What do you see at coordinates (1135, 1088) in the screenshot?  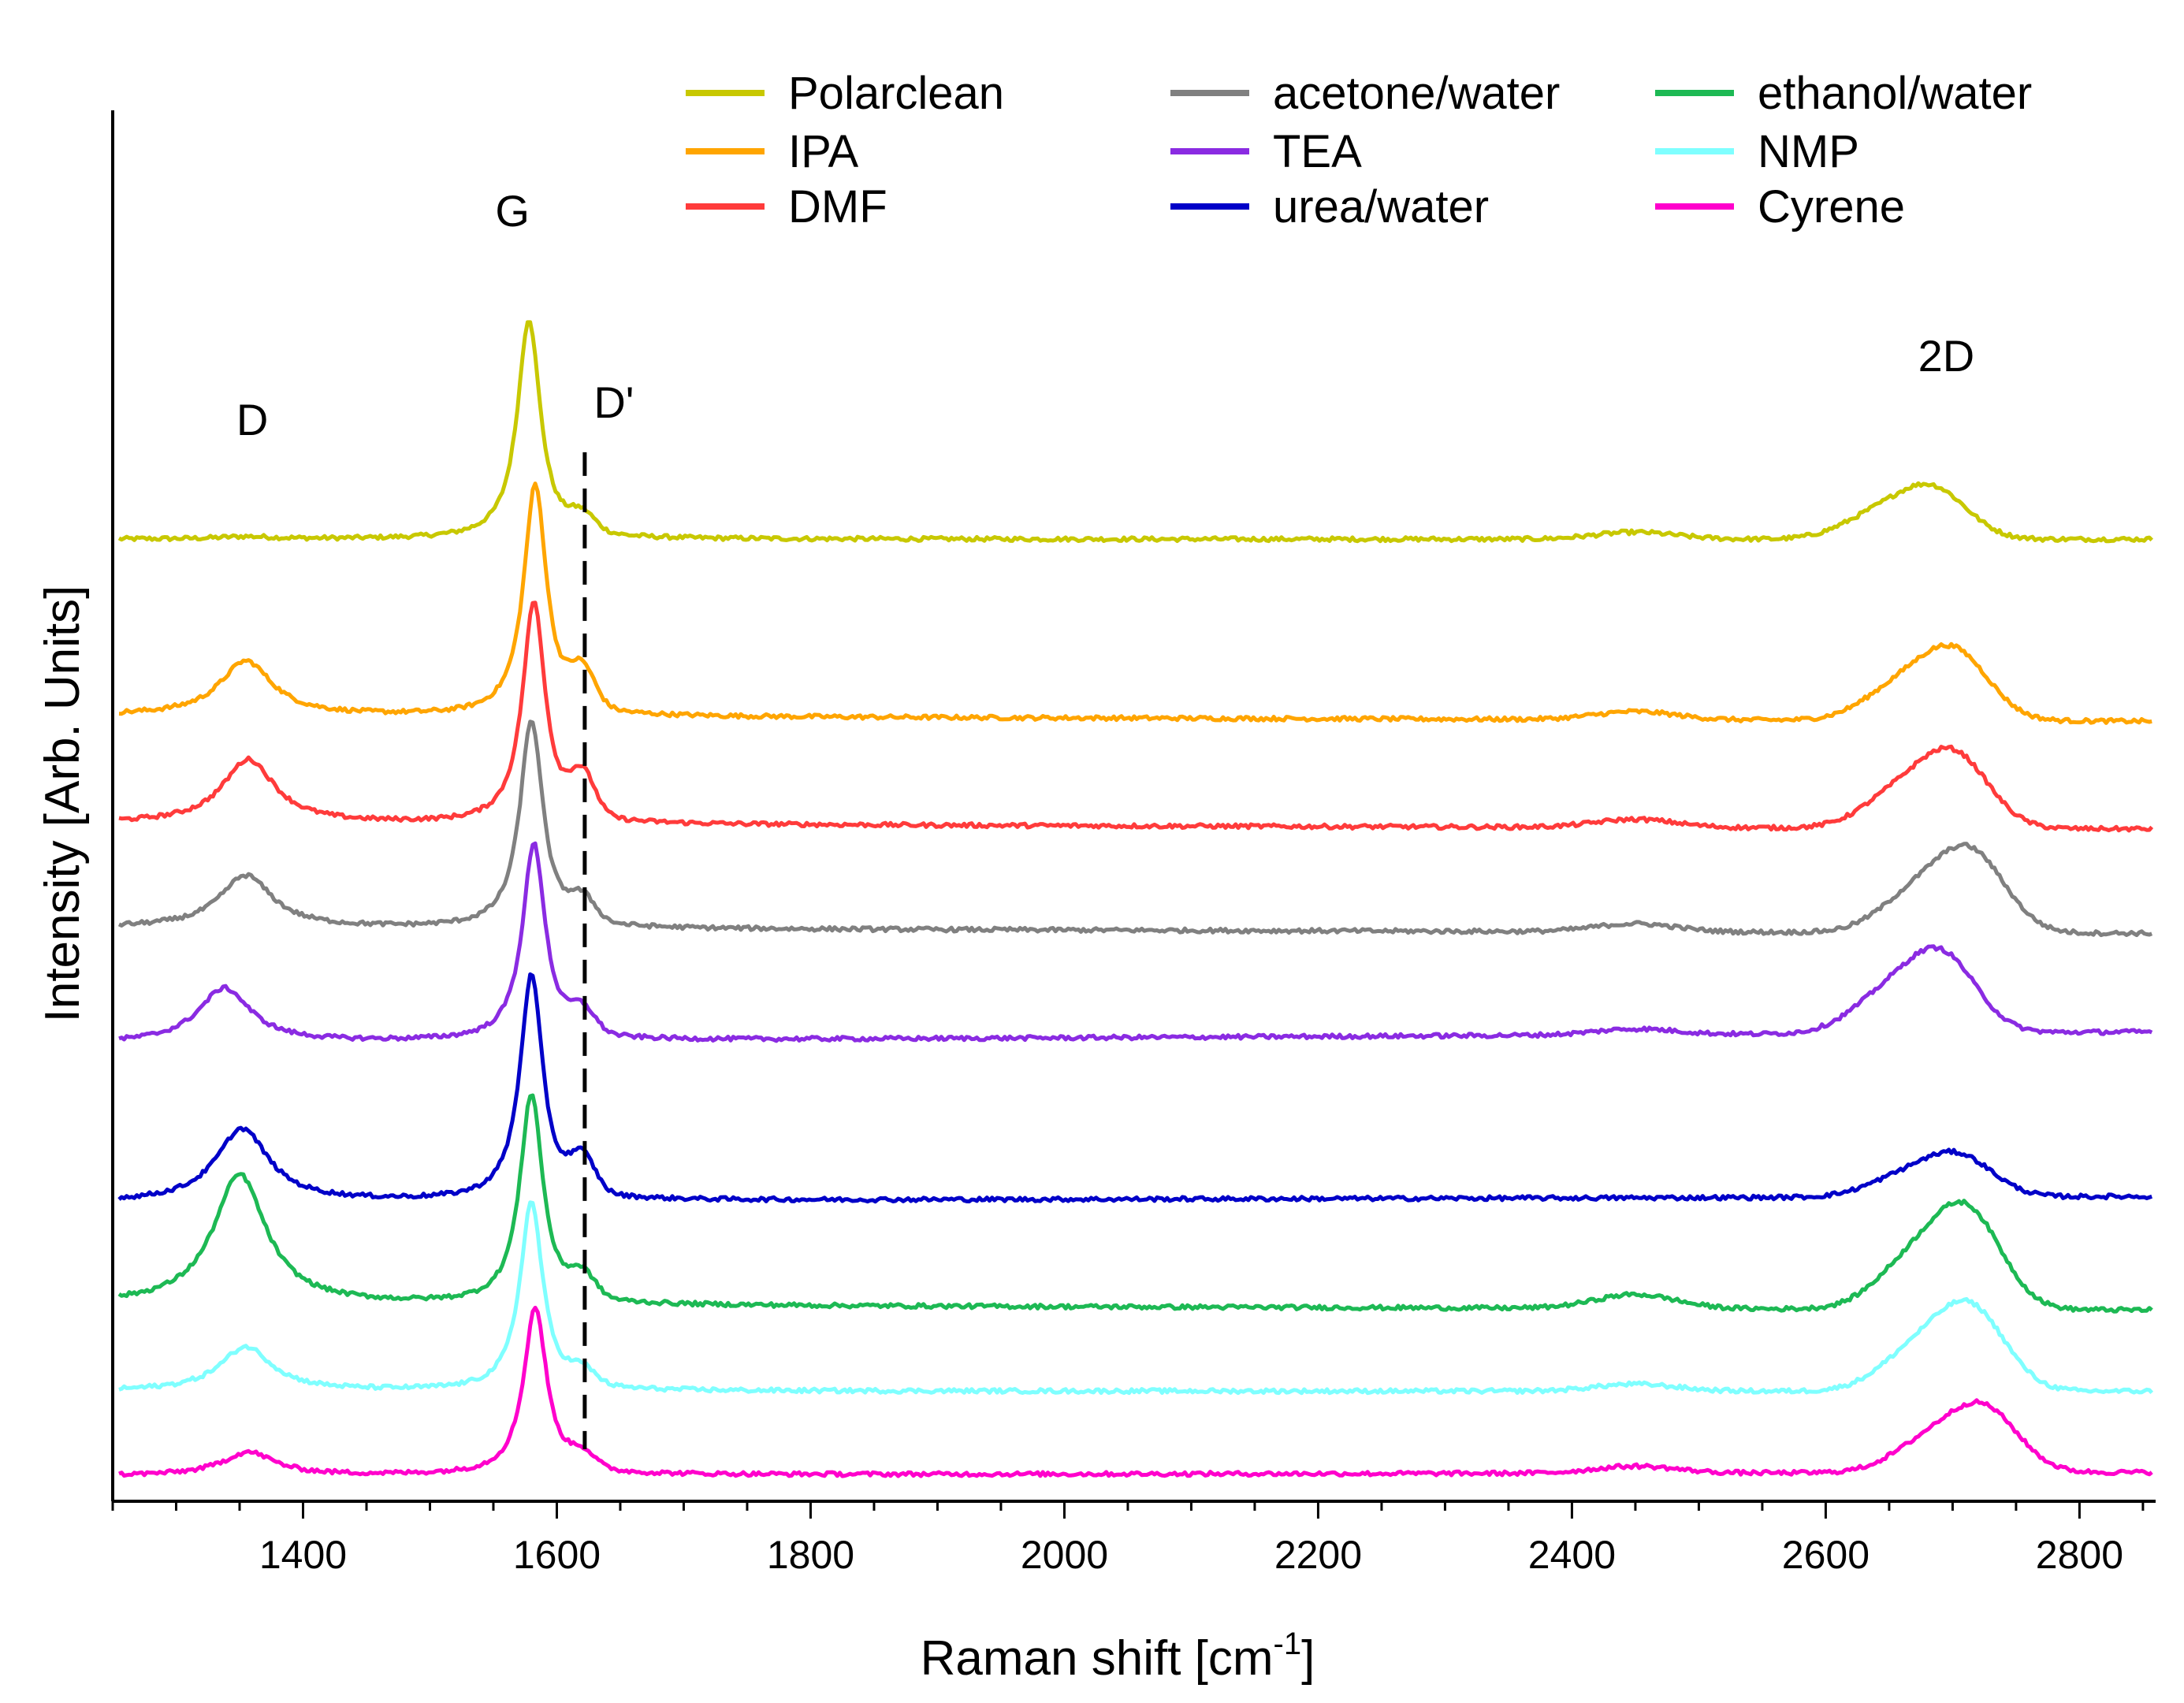 I see `series-line-urea-water` at bounding box center [1135, 1088].